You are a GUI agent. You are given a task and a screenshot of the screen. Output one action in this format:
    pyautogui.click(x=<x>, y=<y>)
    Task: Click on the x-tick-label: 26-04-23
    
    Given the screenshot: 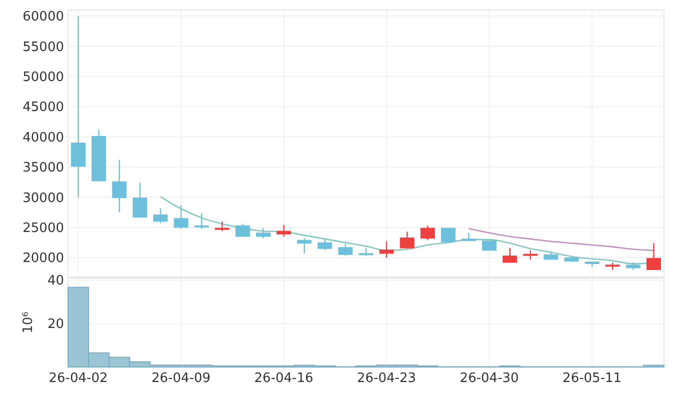 What is the action you would take?
    pyautogui.click(x=386, y=378)
    